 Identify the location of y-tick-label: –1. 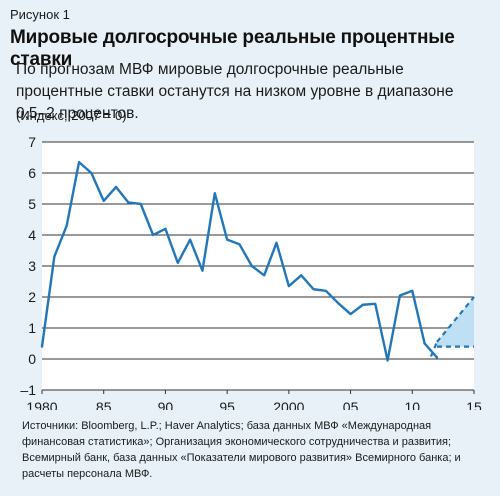
(28, 390).